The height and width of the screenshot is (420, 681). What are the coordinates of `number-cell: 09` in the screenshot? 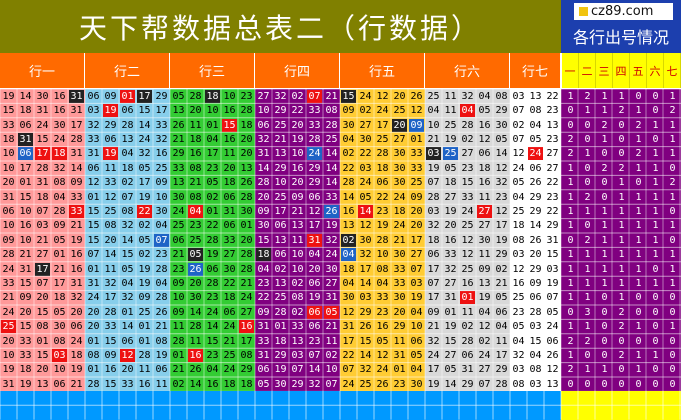 It's located at (484, 269).